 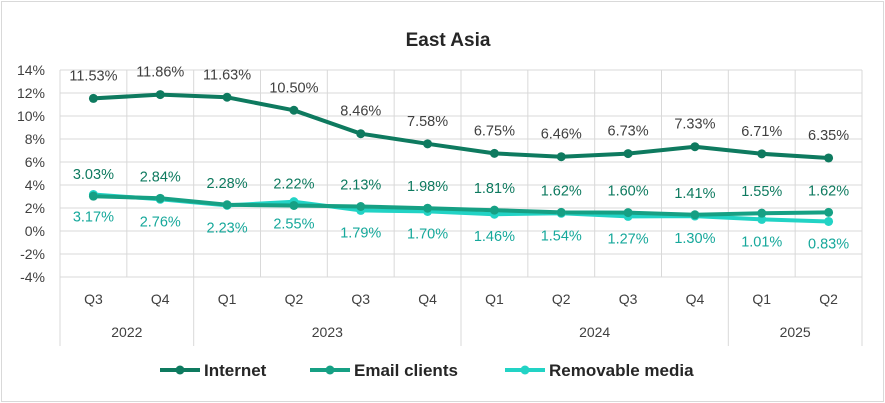 I want to click on legend: Internet Email clients Removable media, so click(x=427, y=370).